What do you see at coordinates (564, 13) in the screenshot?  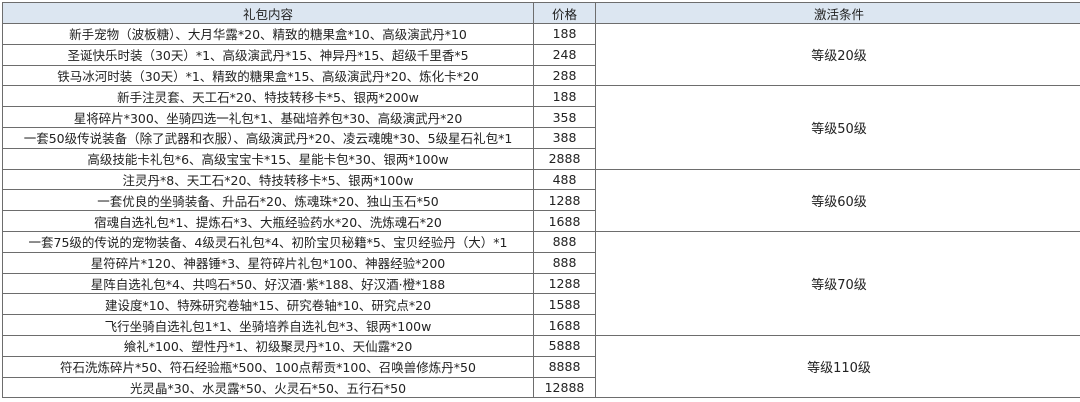 I see `header-price: 价格` at bounding box center [564, 13].